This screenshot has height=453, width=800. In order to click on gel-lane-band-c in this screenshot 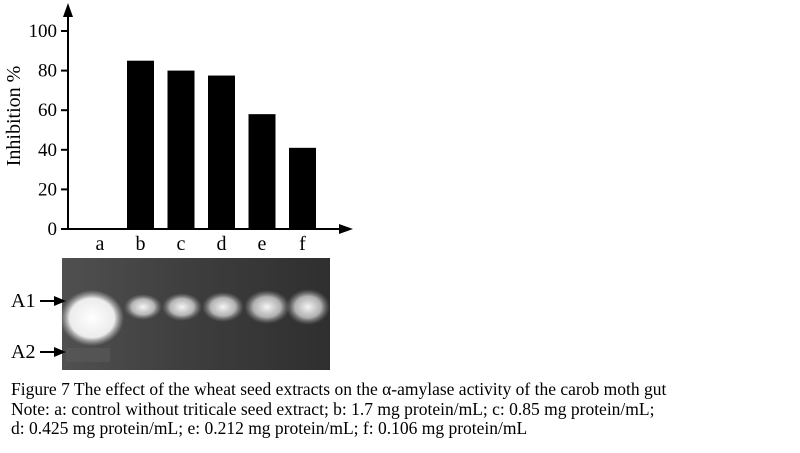, I will do `click(182, 307)`.